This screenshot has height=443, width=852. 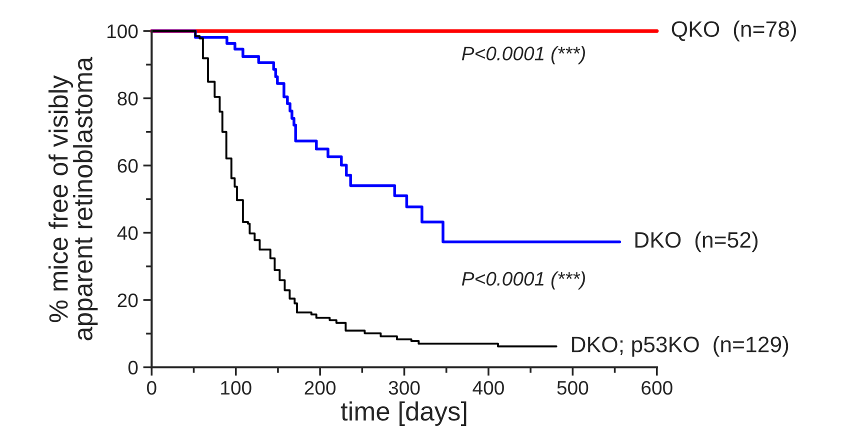 What do you see at coordinates (151, 387) in the screenshot?
I see `x-tick-label: 0` at bounding box center [151, 387].